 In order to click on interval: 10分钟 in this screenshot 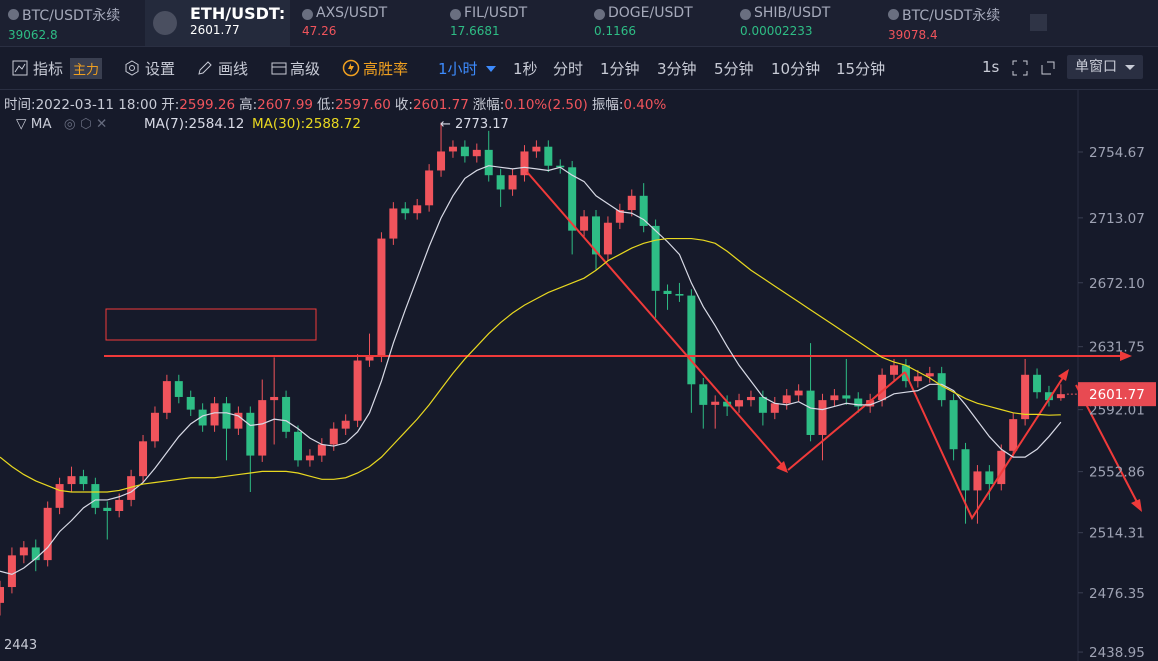, I will do `click(796, 69)`.